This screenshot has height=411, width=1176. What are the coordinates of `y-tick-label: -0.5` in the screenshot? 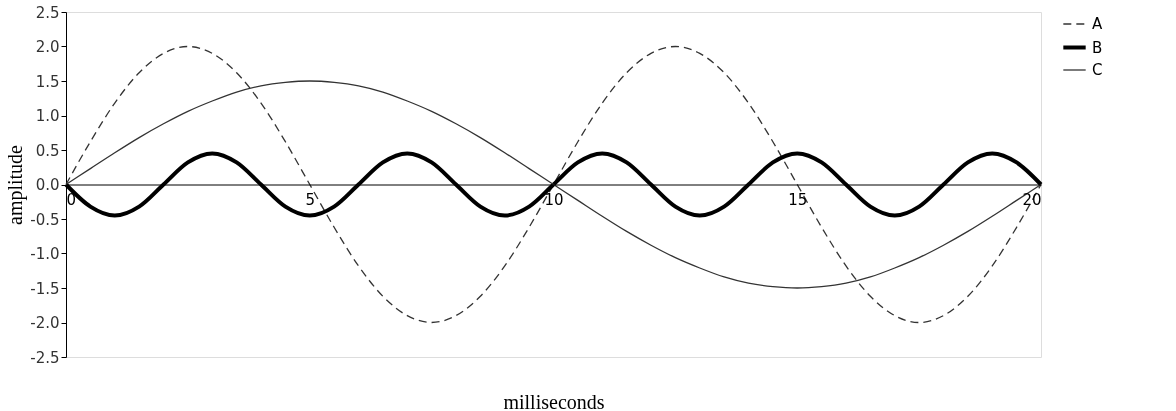 It's located at (45, 219).